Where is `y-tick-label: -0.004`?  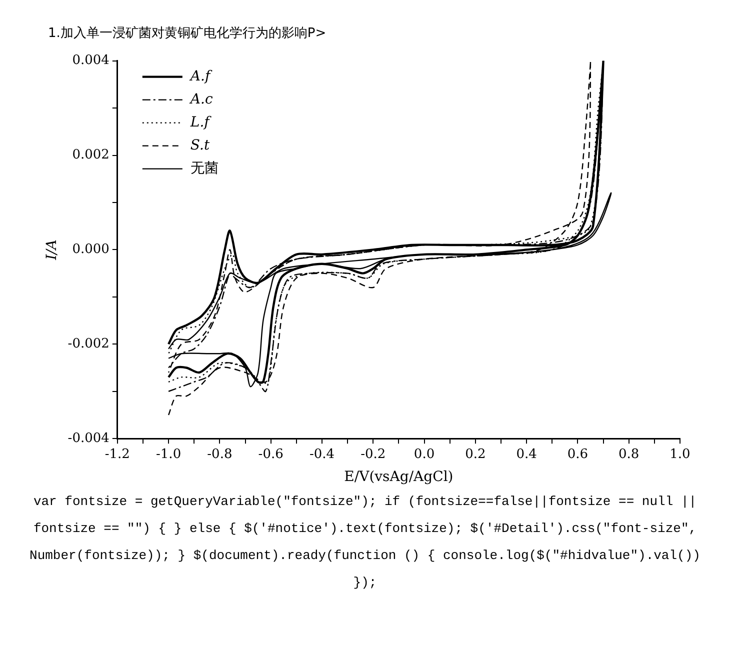 y-tick-label: -0.004 is located at coordinates (89, 438).